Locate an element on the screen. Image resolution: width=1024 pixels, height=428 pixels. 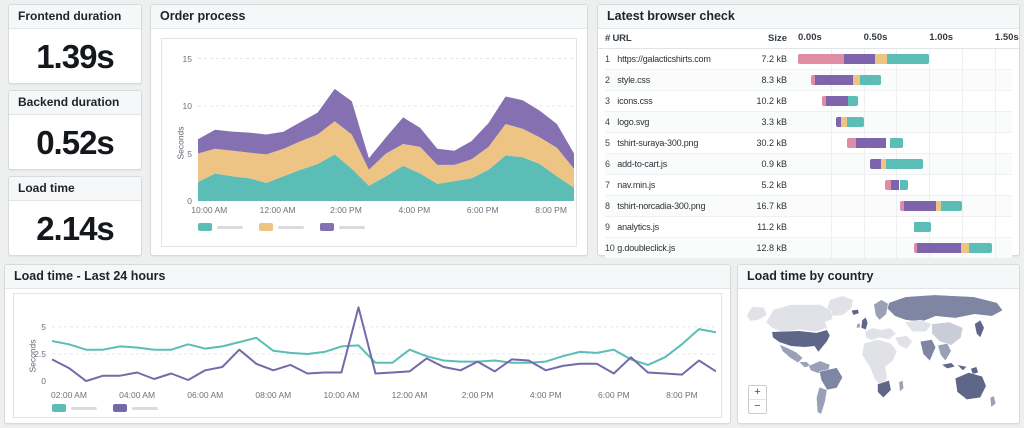
time-axis: 0.00s 0.50s 1.00s 1.50s is located at coordinates (908, 38).